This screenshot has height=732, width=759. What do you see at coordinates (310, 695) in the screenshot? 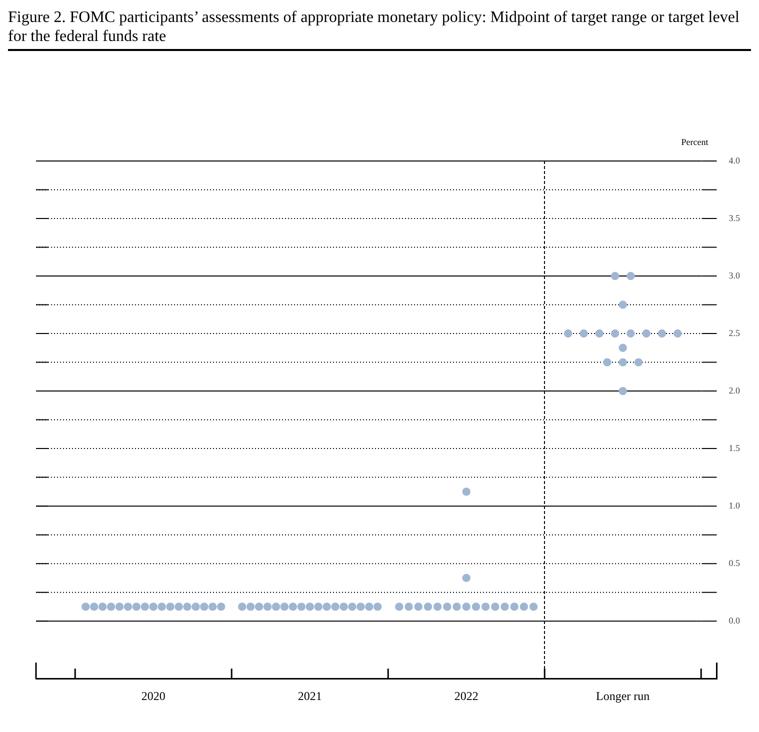
I see `x-tick-label: 2021` at bounding box center [310, 695].